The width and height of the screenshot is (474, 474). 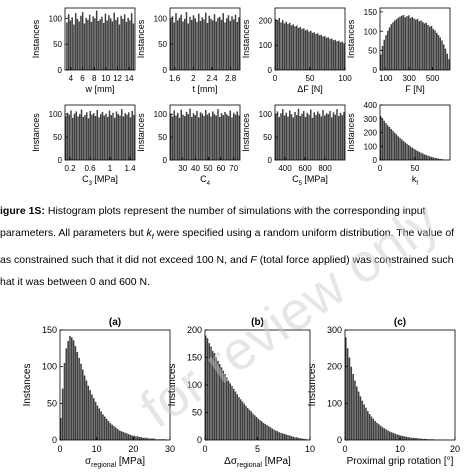 I want to click on y-tick-label: 50, so click(x=52, y=403).